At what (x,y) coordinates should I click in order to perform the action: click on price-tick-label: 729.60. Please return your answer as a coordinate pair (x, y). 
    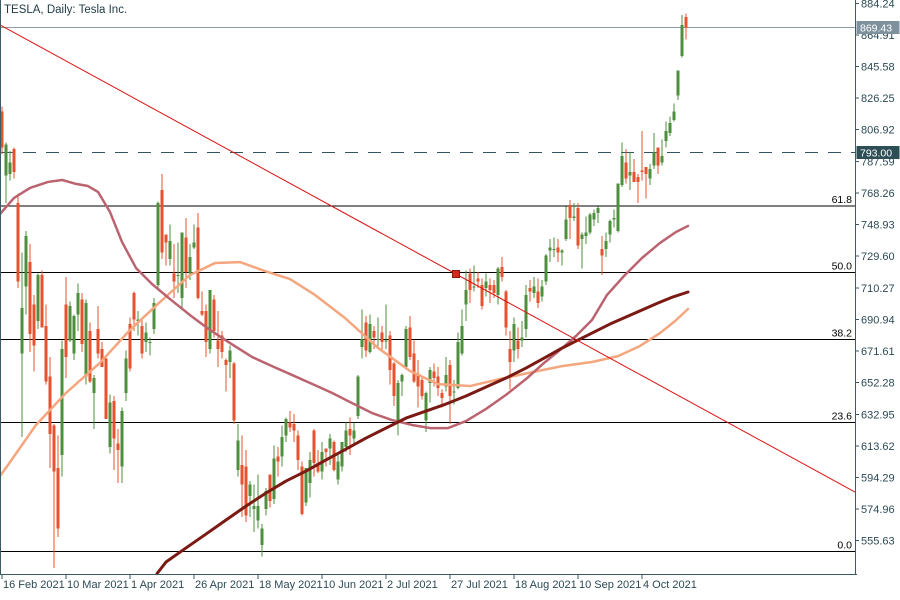
    Looking at the image, I should click on (878, 257).